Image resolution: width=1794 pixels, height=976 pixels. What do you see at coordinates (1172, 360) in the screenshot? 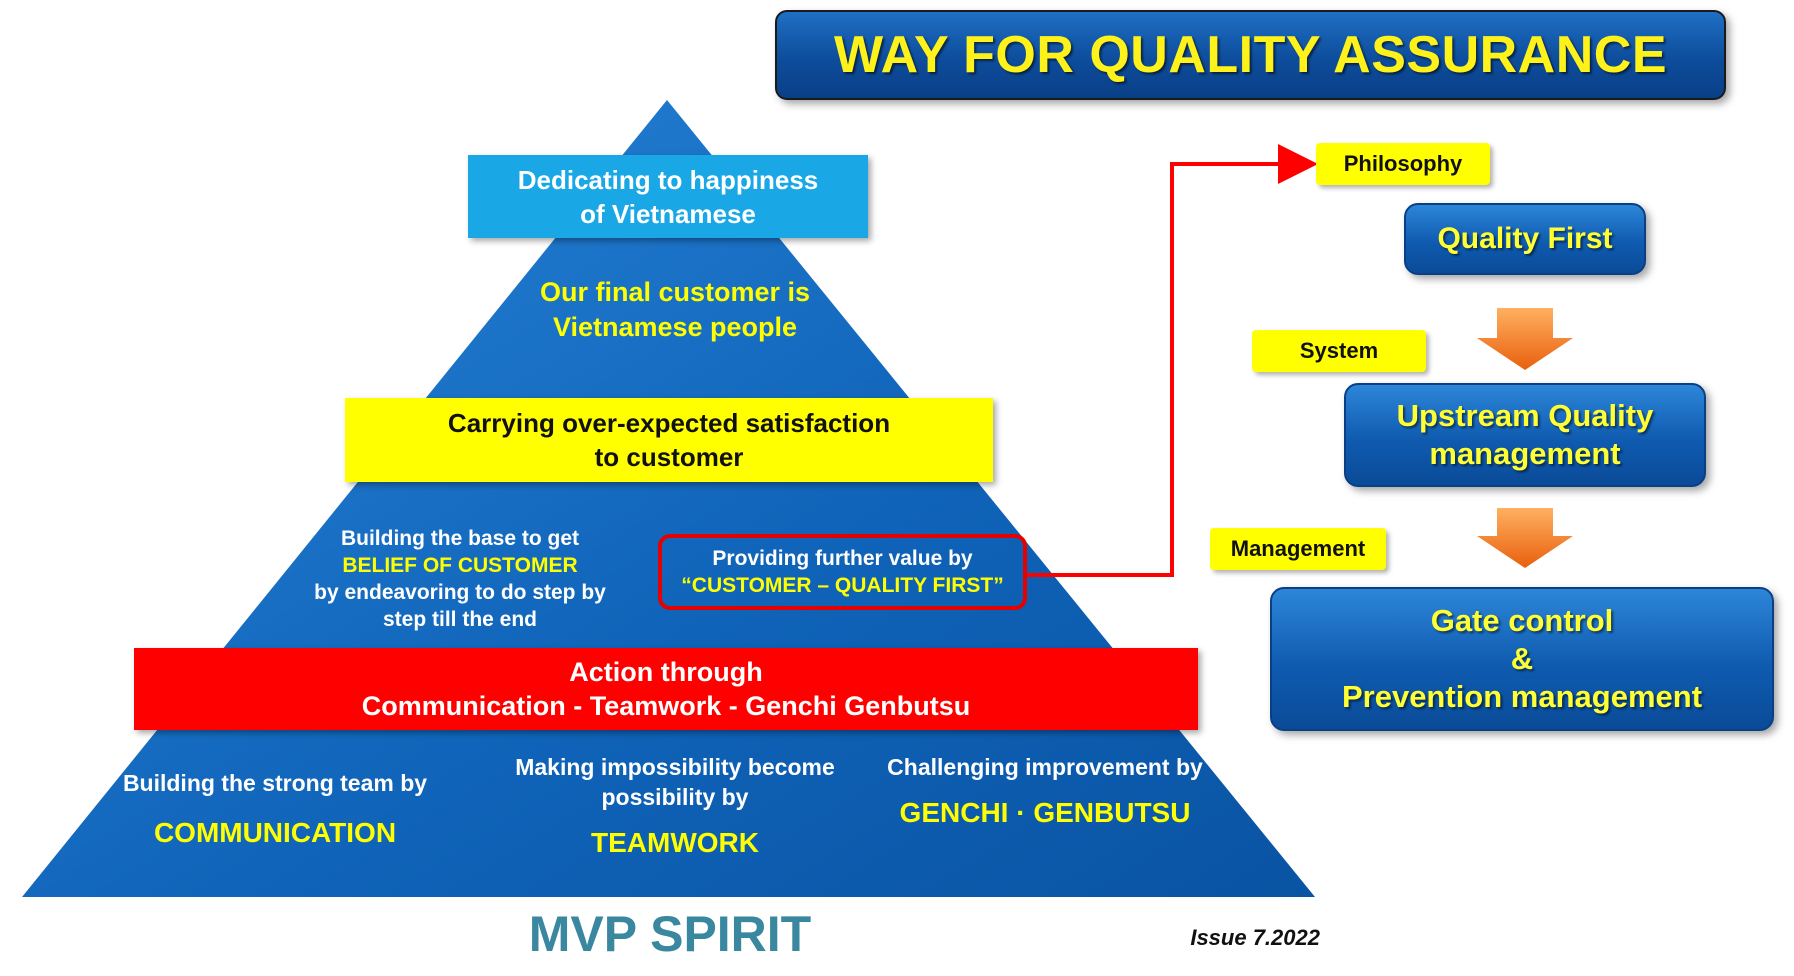
I see `connector-arrow` at bounding box center [1172, 360].